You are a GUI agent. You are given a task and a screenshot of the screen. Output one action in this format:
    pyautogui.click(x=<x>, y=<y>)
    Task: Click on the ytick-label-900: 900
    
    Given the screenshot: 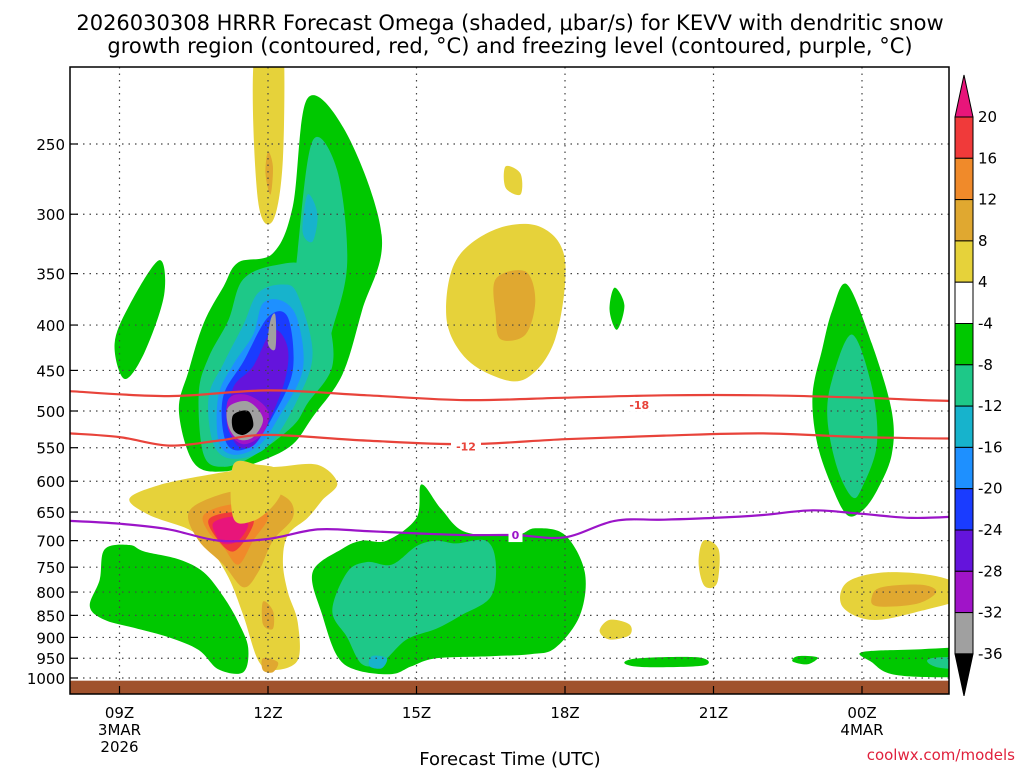 What is the action you would take?
    pyautogui.click(x=50, y=638)
    